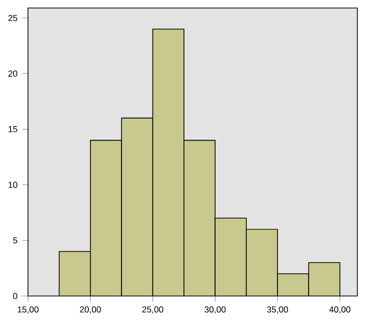 The image size is (375, 320). What do you see at coordinates (277, 310) in the screenshot?
I see `x-tick-label: 35,00` at bounding box center [277, 310].